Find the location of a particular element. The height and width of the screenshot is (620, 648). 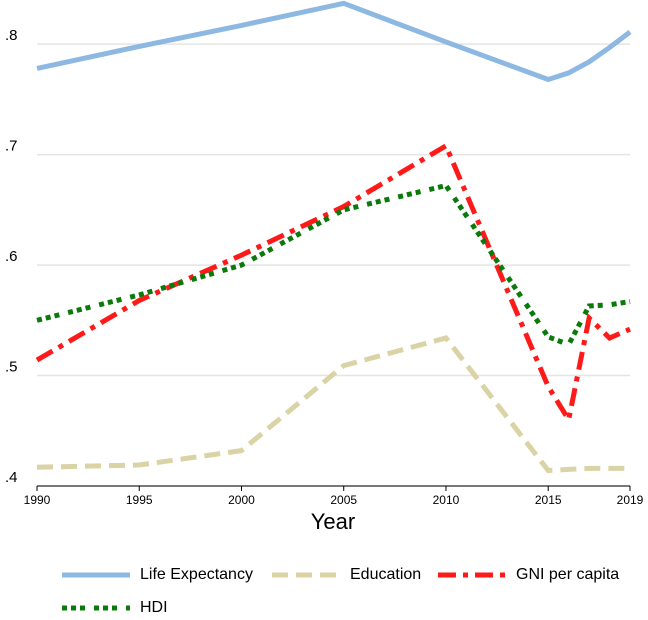

x-tick-label: 2005 is located at coordinates (343, 500).